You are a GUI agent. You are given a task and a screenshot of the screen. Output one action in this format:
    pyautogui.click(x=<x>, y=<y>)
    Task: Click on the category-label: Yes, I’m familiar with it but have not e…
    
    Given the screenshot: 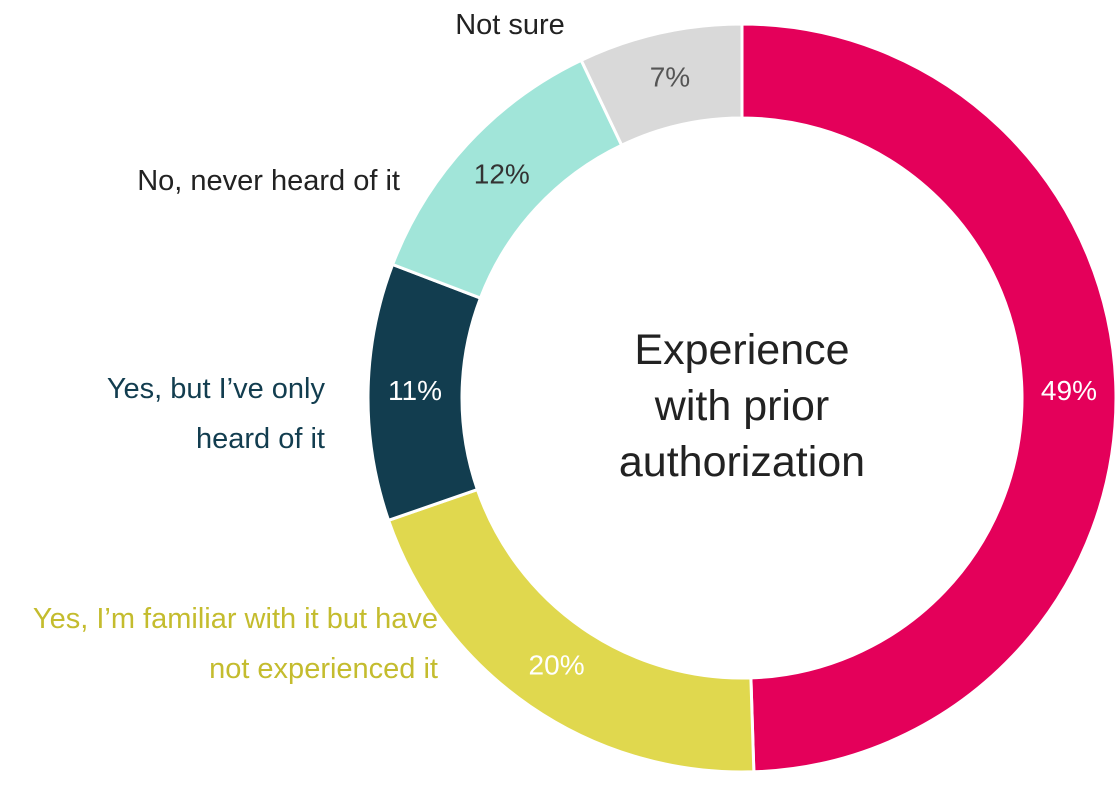 What is the action you would take?
    pyautogui.click(x=235, y=644)
    